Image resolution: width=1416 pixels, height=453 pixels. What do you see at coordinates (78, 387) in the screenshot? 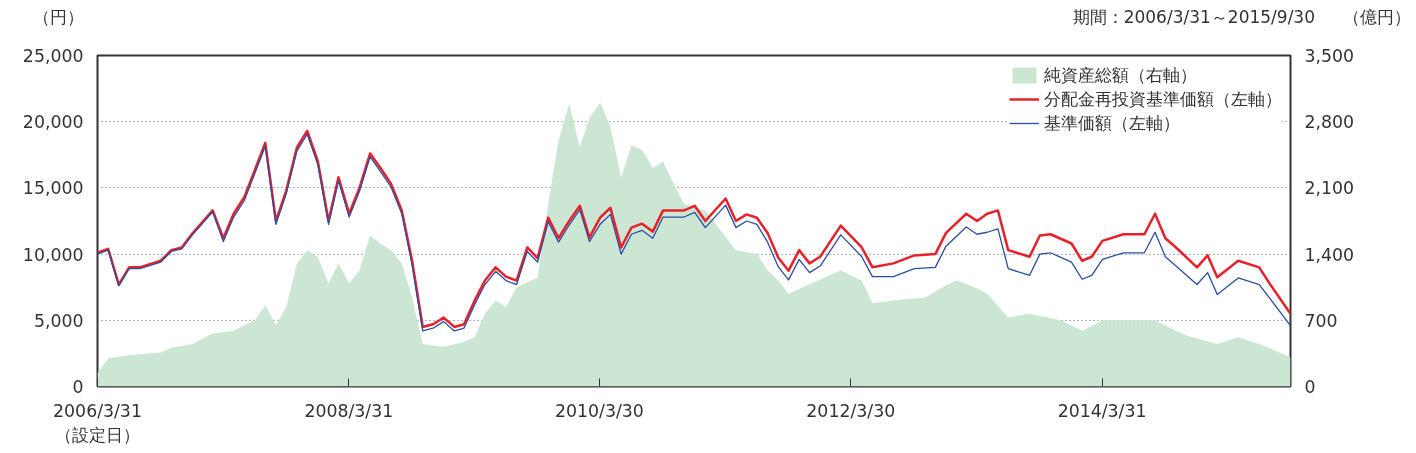
I see `y-tick-label: 0` at bounding box center [78, 387].